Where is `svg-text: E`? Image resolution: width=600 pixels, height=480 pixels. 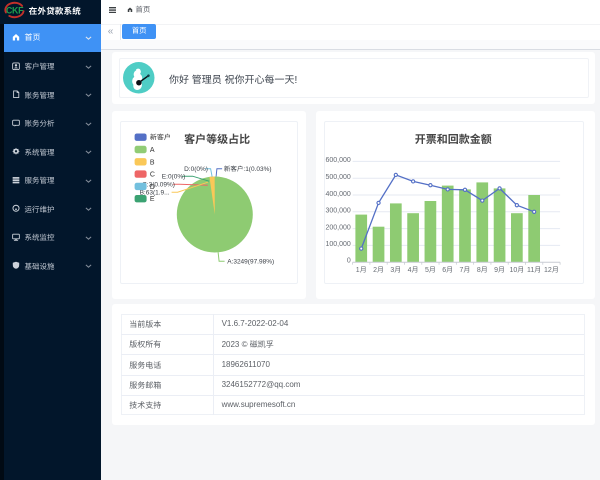
svg-text: E is located at coordinates (152, 199).